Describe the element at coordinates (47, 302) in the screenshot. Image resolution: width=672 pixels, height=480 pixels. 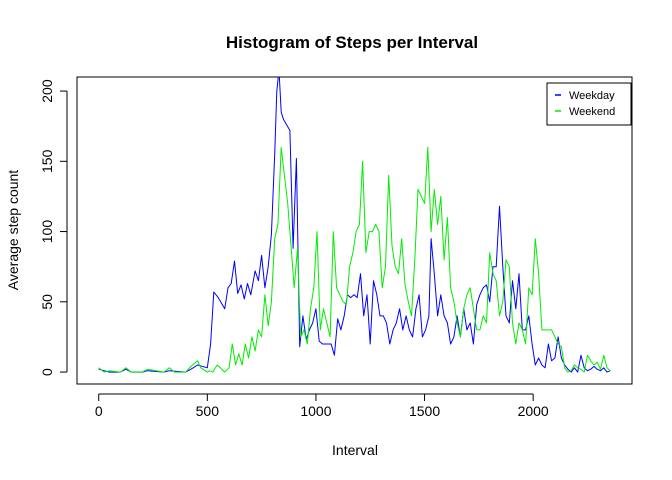
I see `y-tick-label: 50` at that location.